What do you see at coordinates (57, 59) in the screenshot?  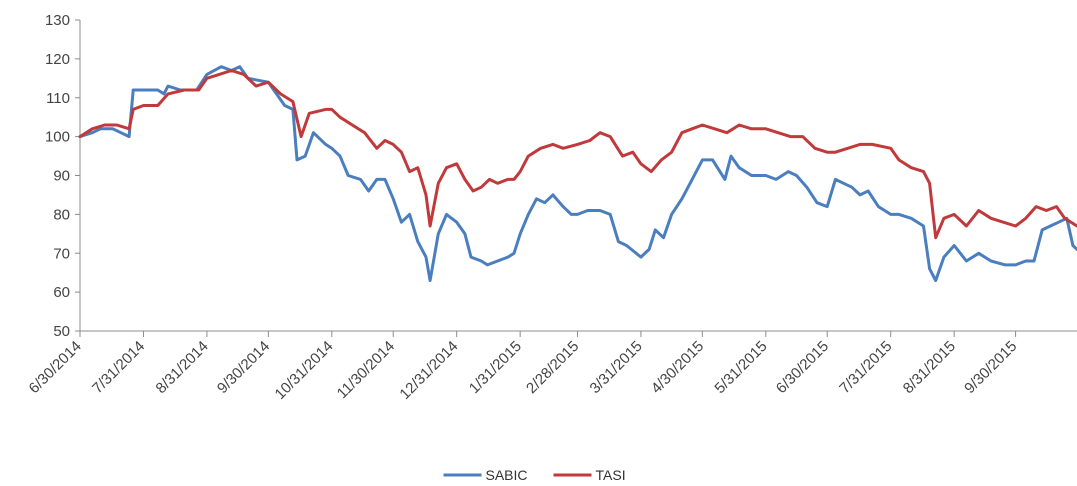 I see `y-tick-label: 120` at bounding box center [57, 59].